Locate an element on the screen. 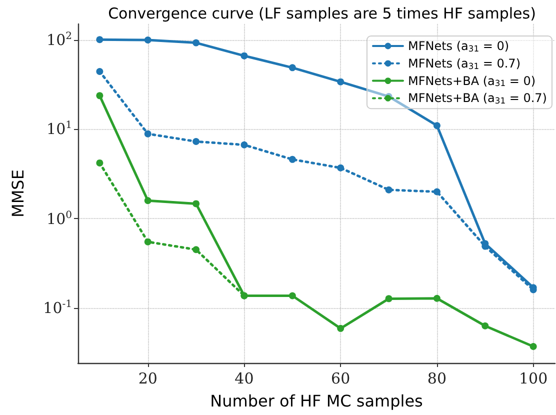 Image resolution: width=556 pixels, height=415 pixels. legend-label: MFNets (a31 = 0.7) is located at coordinates (464, 63).